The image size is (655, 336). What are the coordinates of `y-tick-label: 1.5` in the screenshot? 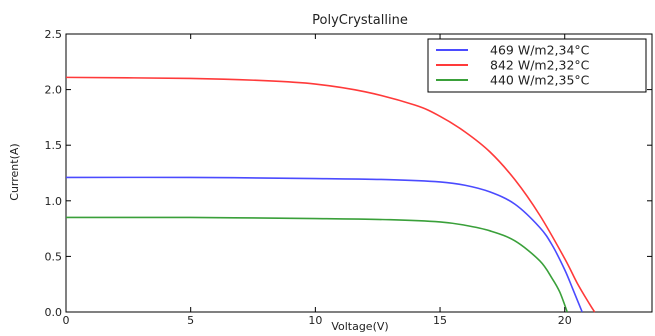 It's located at (54, 145).